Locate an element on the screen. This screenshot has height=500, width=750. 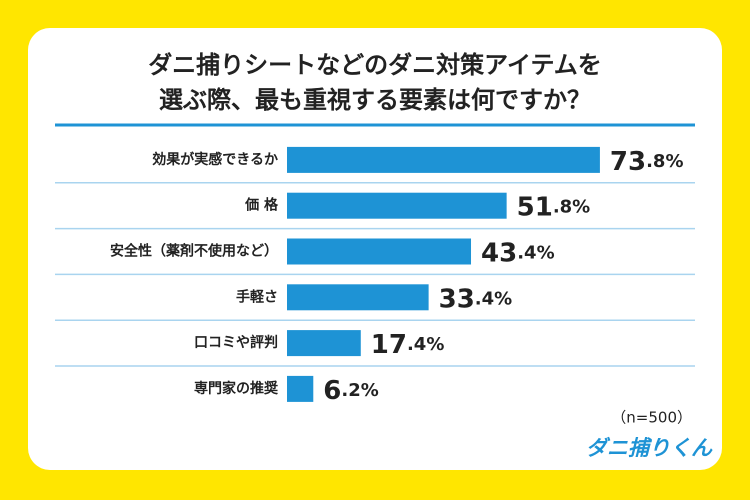
value-label: 73.8% is located at coordinates (647, 161).